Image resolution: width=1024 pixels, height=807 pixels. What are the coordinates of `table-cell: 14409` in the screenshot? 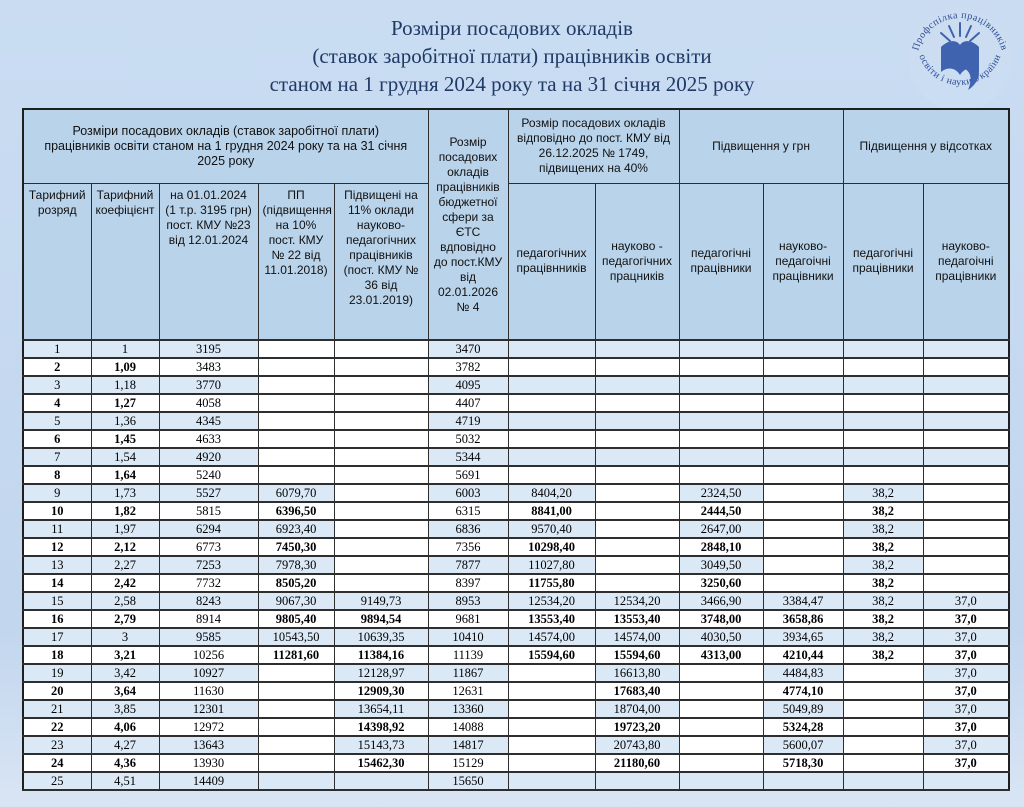 It's located at (208, 781).